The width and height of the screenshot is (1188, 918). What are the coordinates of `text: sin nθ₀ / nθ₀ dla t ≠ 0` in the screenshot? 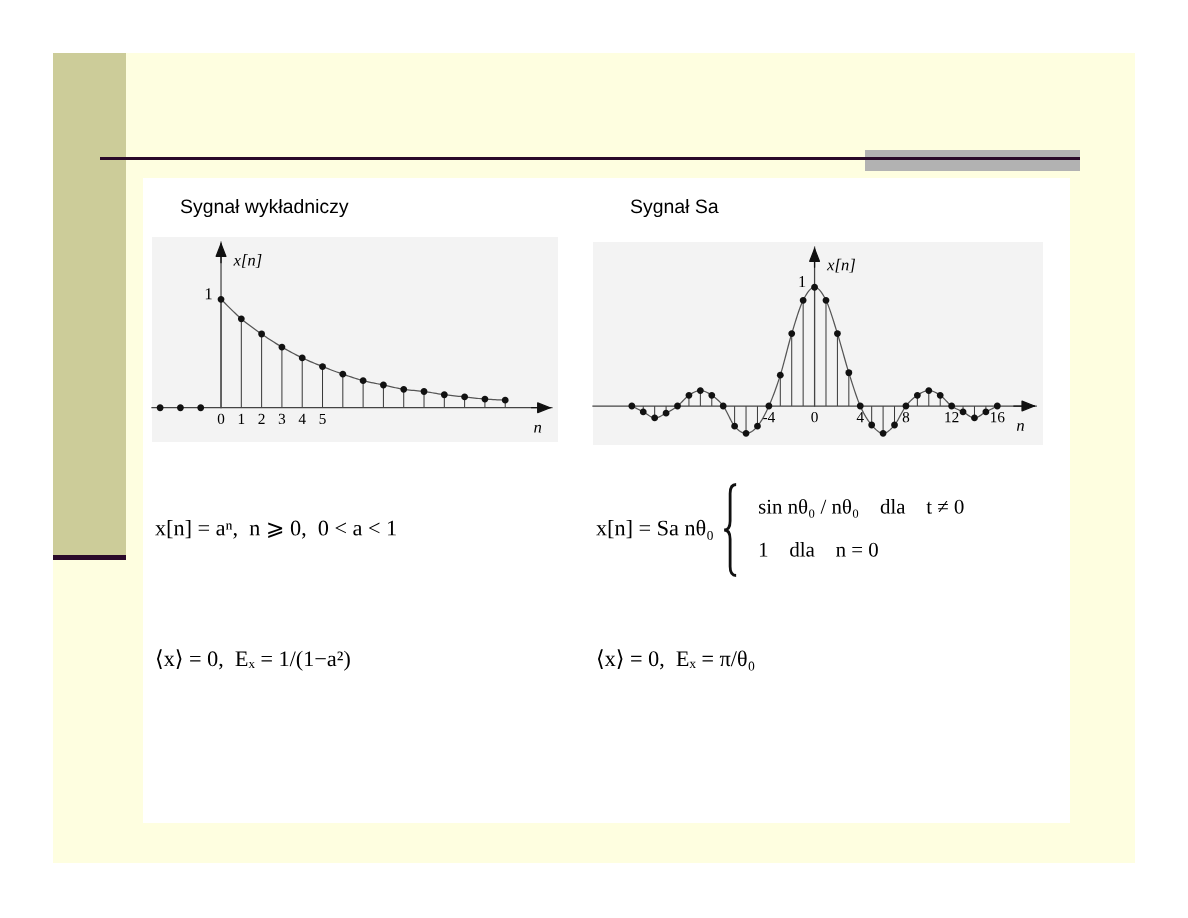 It's located at (861, 508).